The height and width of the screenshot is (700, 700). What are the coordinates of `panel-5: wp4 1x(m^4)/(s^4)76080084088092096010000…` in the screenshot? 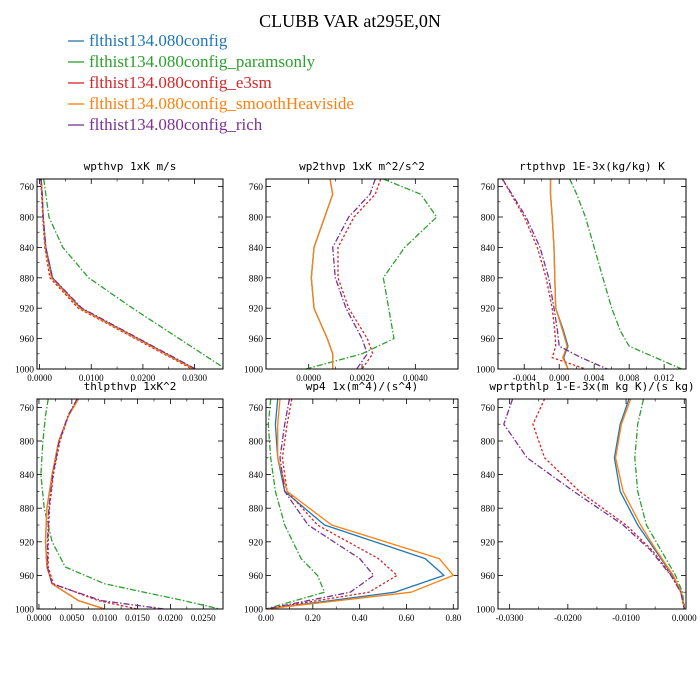 It's located at (353, 501).